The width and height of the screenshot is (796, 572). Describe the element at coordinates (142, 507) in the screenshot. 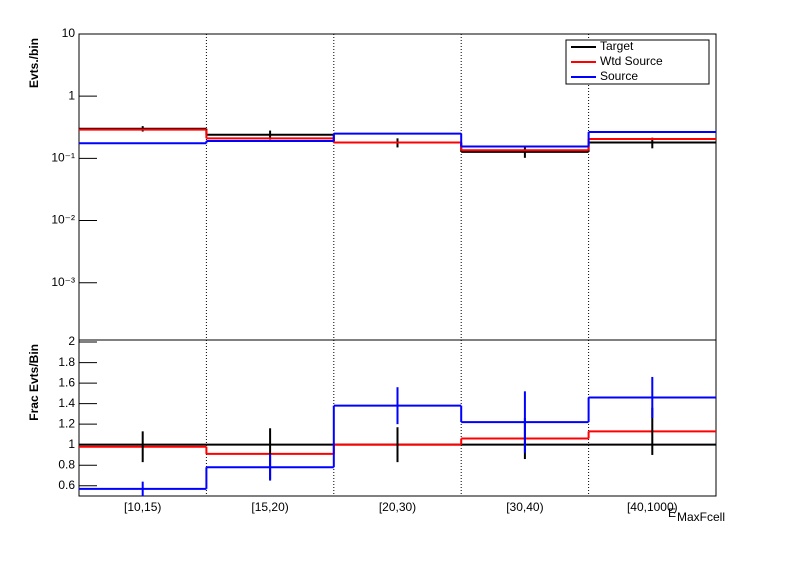

I see `x-tick-label: [10,15)` at that location.